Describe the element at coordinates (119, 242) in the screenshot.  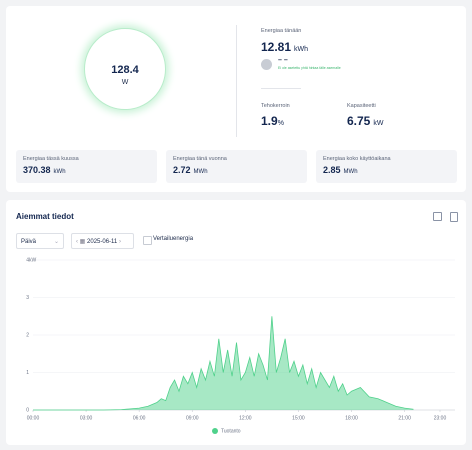
I see `next-day: ›` at that location.